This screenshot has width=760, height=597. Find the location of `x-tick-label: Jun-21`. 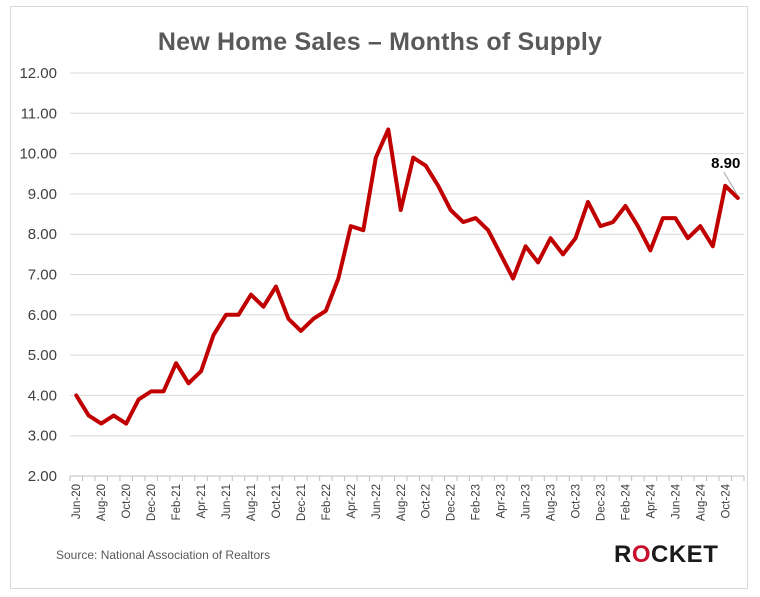

x-tick-label: Jun-21 is located at coordinates (227, 501).